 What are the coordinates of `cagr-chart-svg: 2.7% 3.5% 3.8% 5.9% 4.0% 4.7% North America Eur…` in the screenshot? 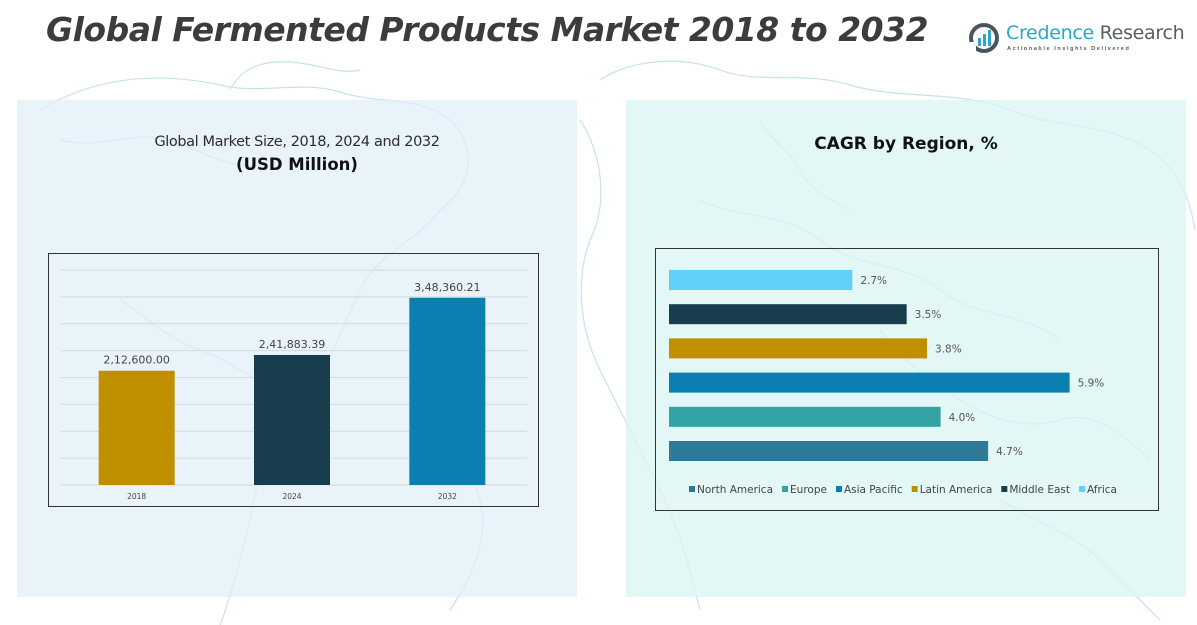 It's located at (893, 383).